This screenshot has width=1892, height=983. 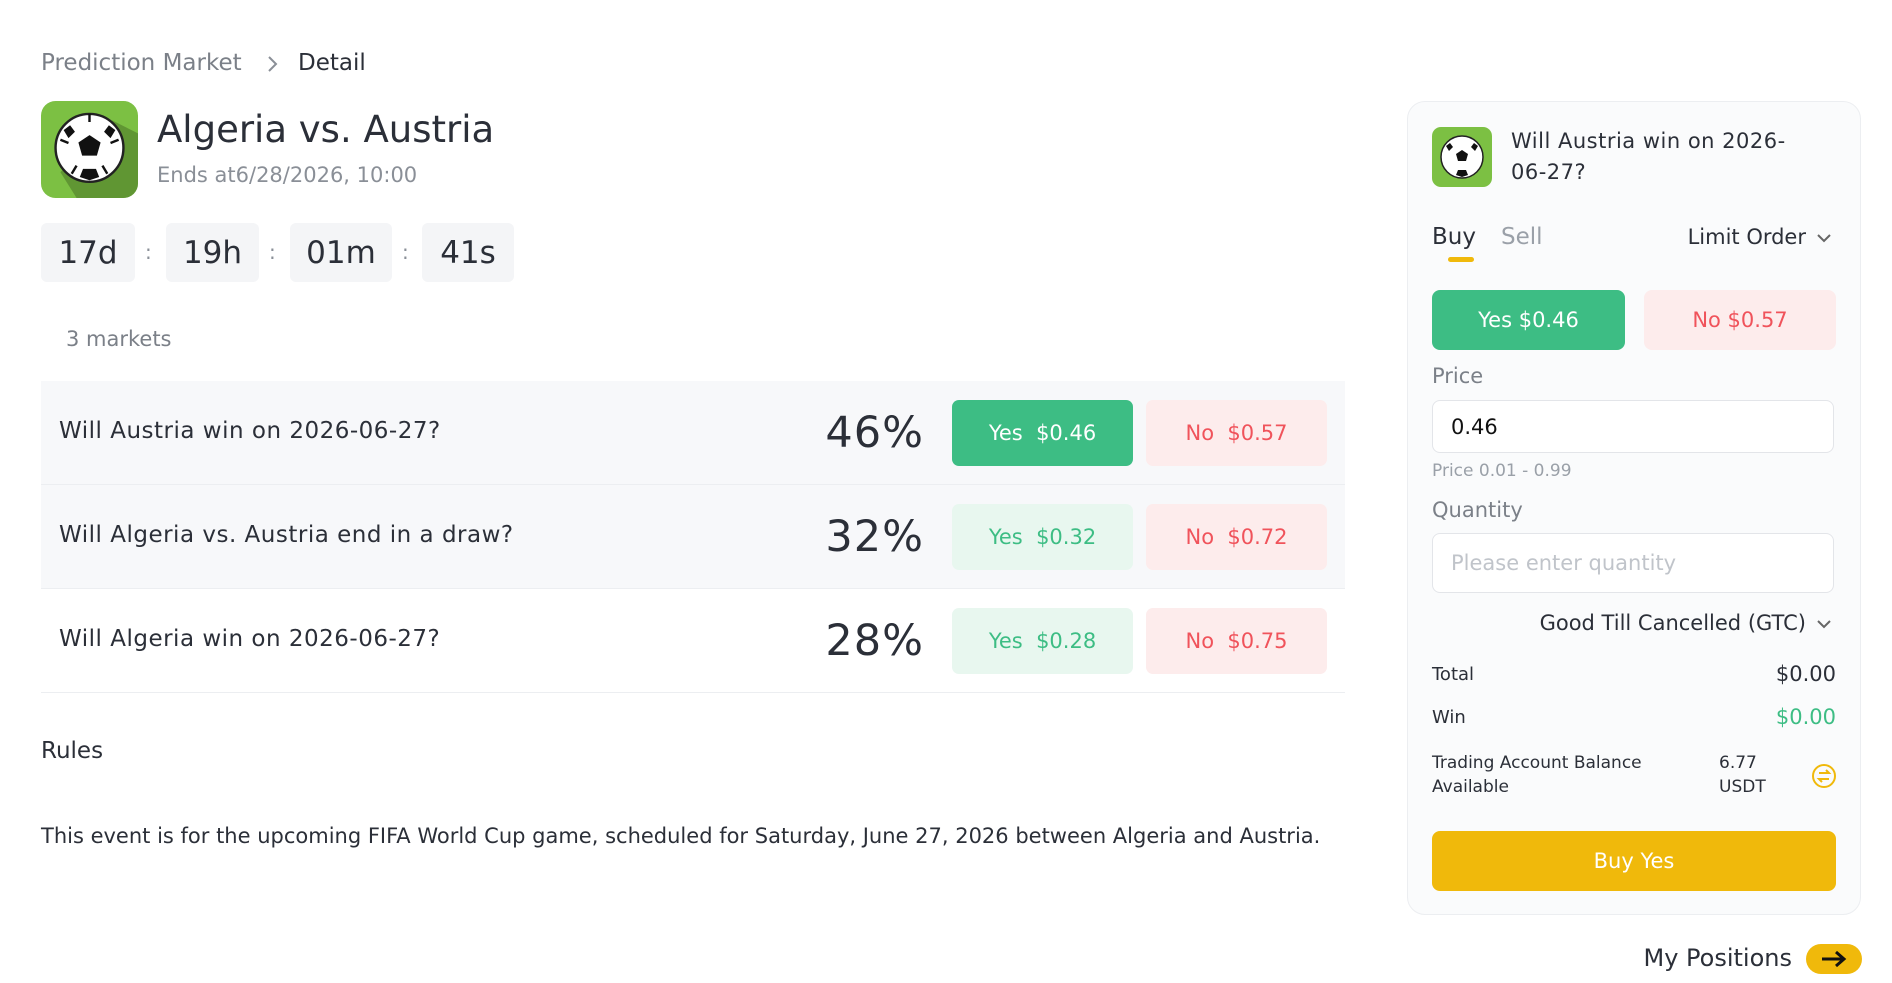 What do you see at coordinates (1746, 237) in the screenshot?
I see `order-type: Limit Order` at bounding box center [1746, 237].